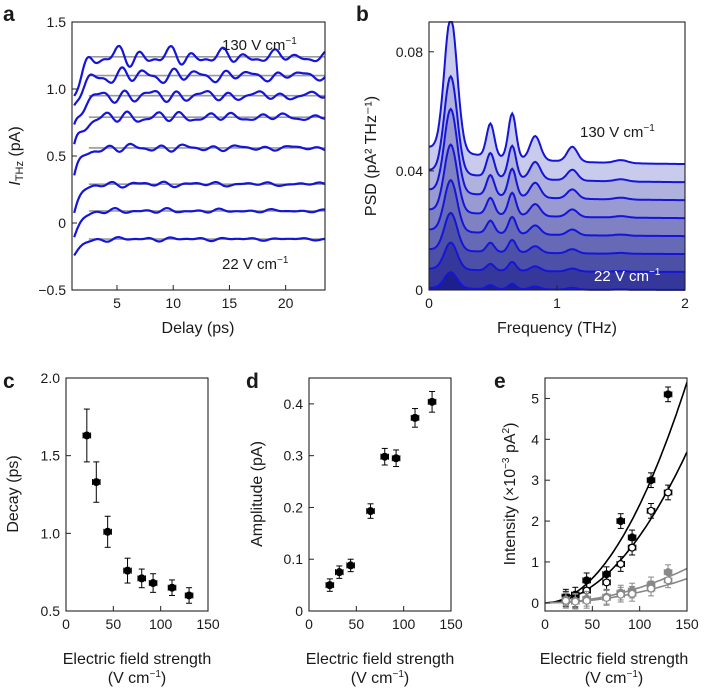 The height and width of the screenshot is (688, 709). I want to click on panel-e-points, so click(617, 498).